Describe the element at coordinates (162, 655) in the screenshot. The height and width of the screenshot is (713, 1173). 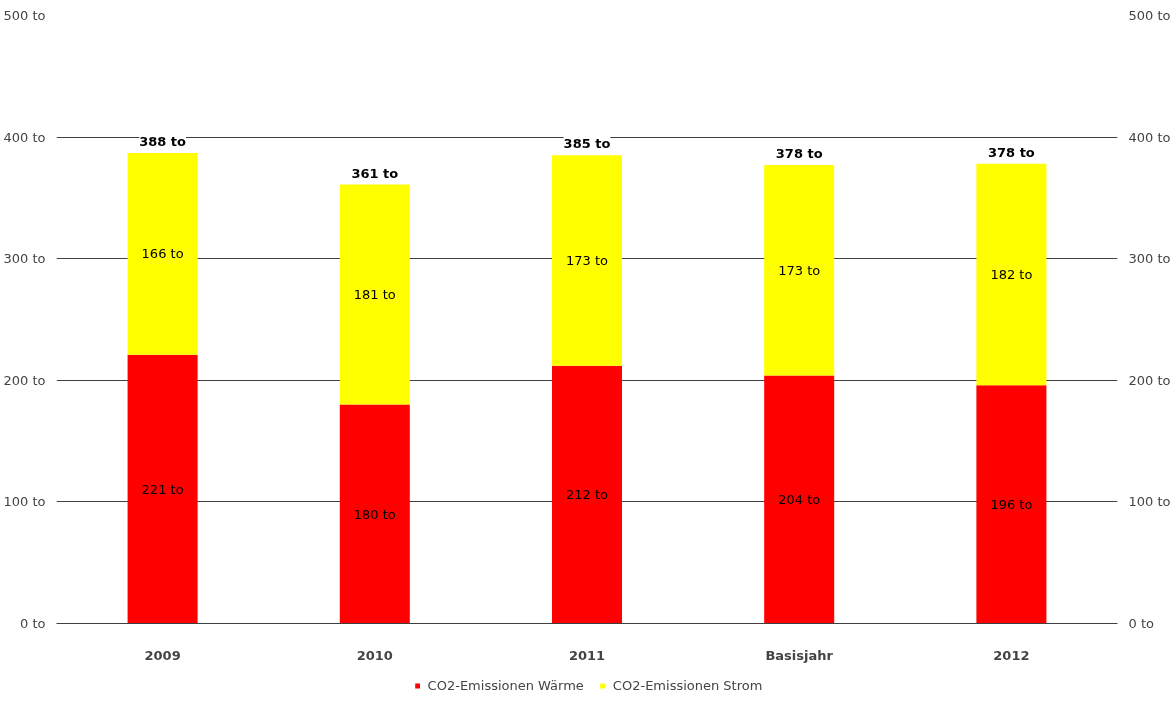
I see `x-tick-label: 2009` at that location.